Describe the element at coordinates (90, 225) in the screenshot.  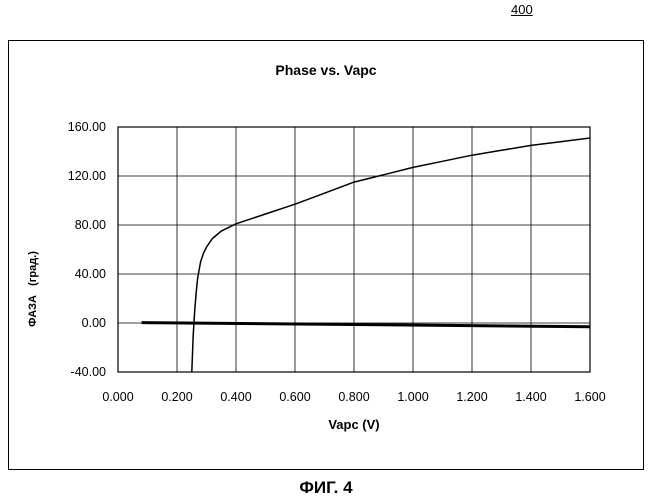
I see `y-tick-label: 80.00` at that location.